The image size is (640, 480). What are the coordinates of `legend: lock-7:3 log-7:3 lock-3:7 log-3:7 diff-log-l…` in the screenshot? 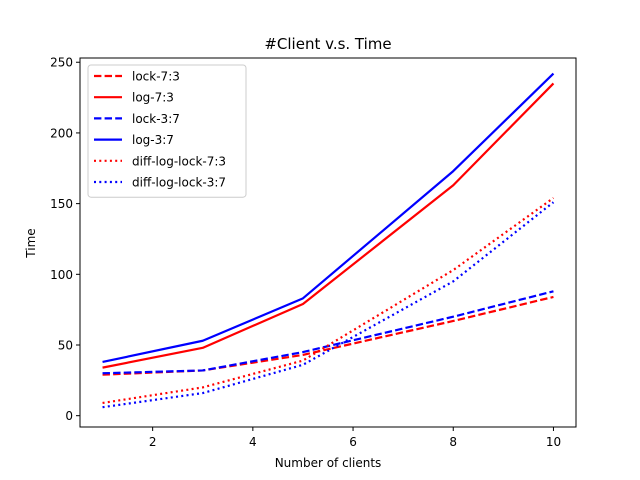 It's located at (167, 131).